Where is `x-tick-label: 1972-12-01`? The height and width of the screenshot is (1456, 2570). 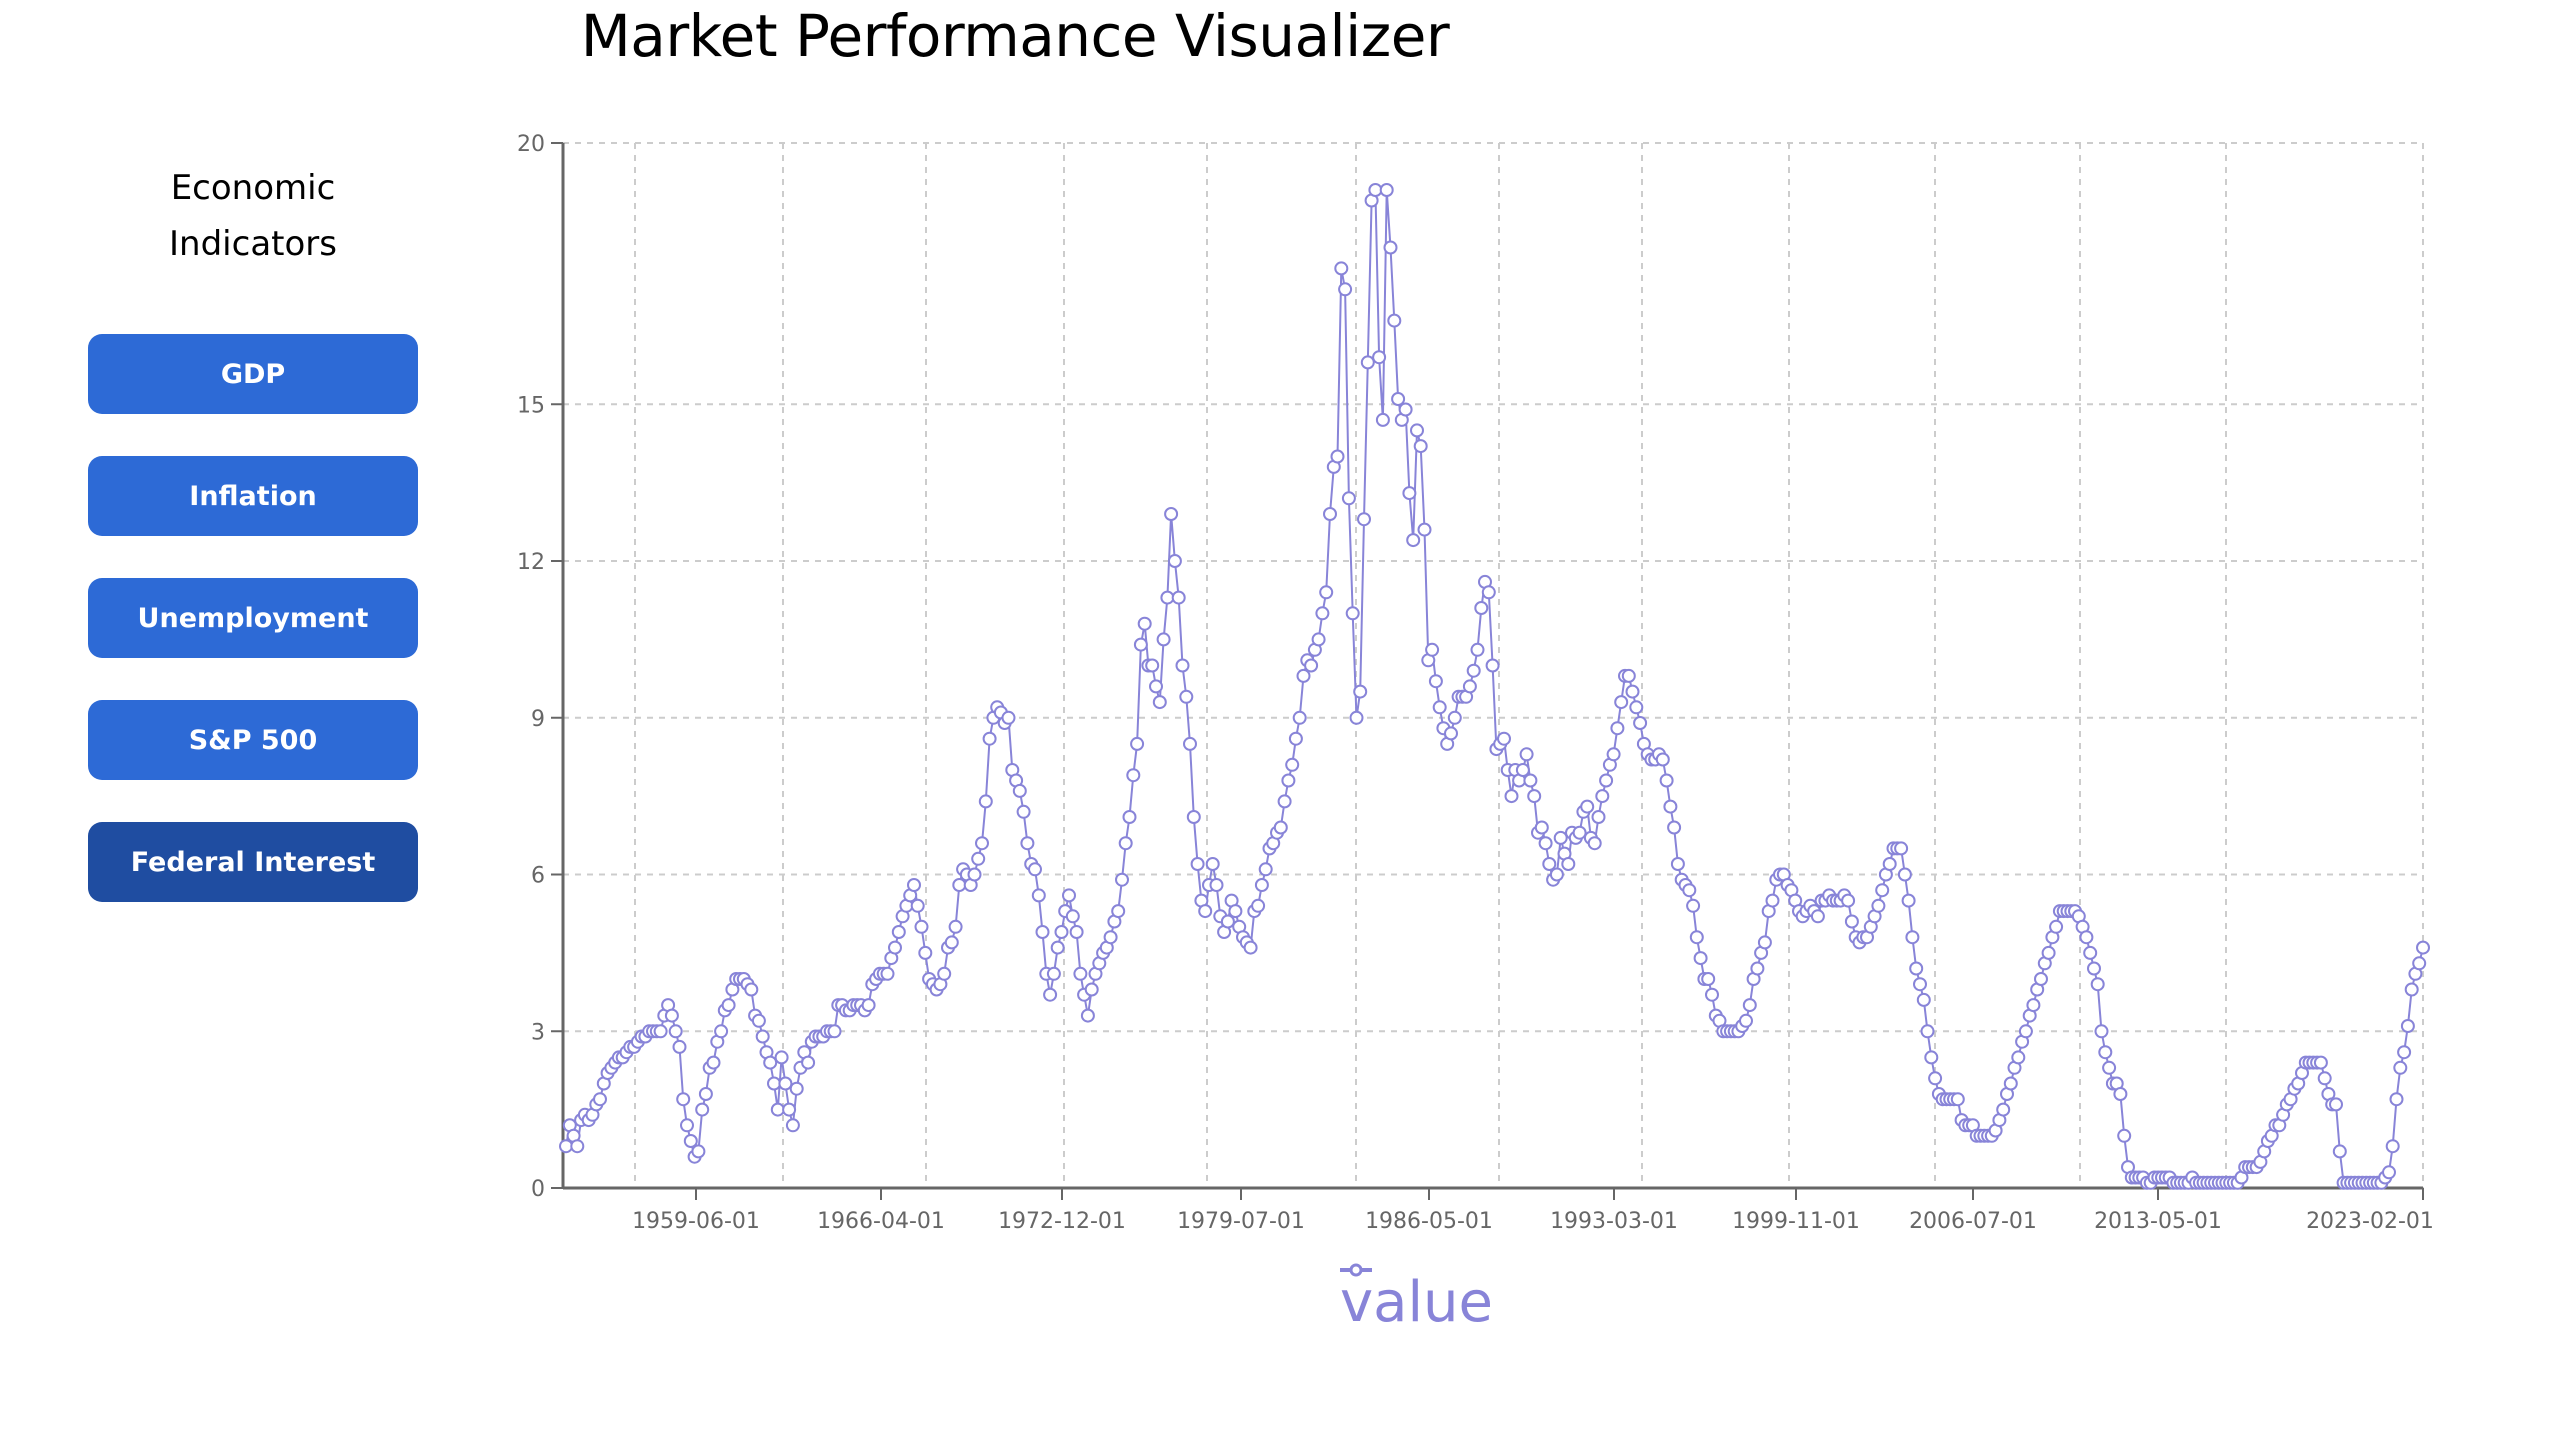 x-tick-label: 1972-12-01 is located at coordinates (1062, 1221).